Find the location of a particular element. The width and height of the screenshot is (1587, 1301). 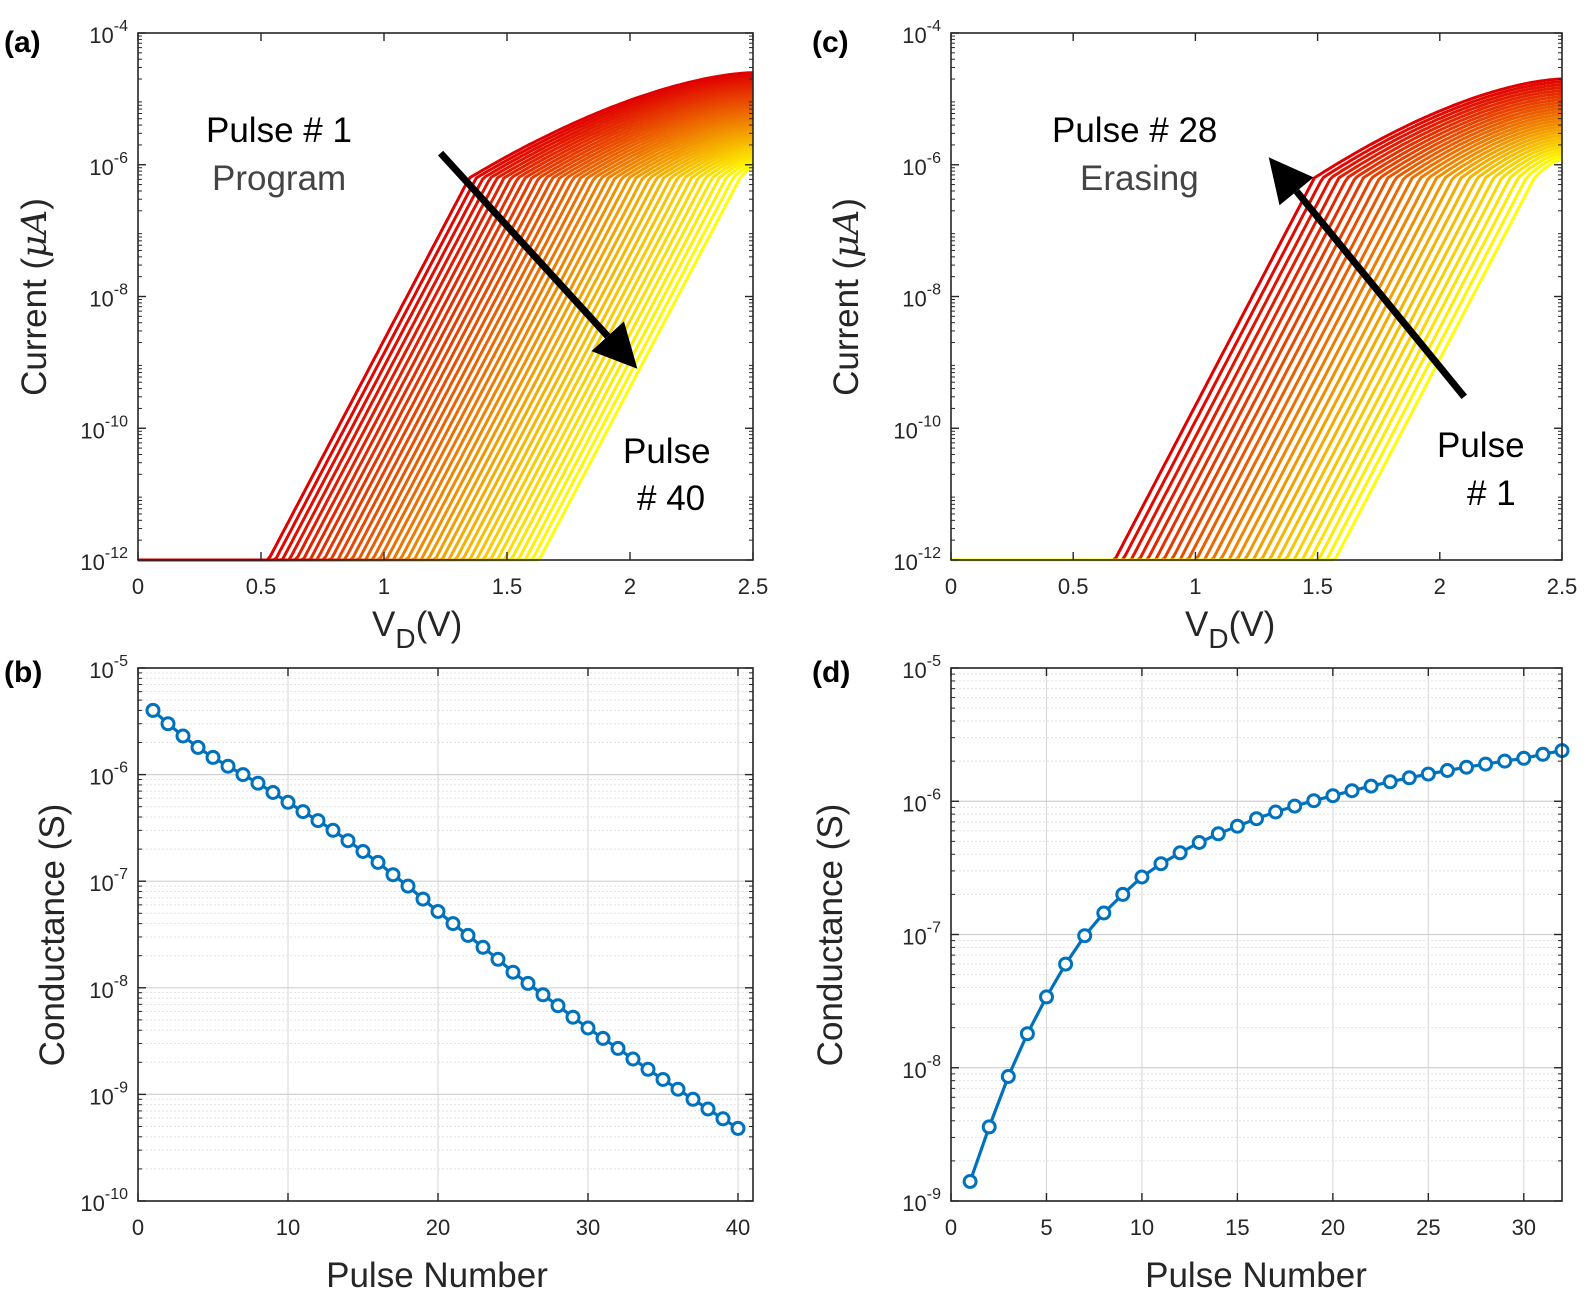

panel-d-xlabel: Pulse Number is located at coordinates (1256, 1275).